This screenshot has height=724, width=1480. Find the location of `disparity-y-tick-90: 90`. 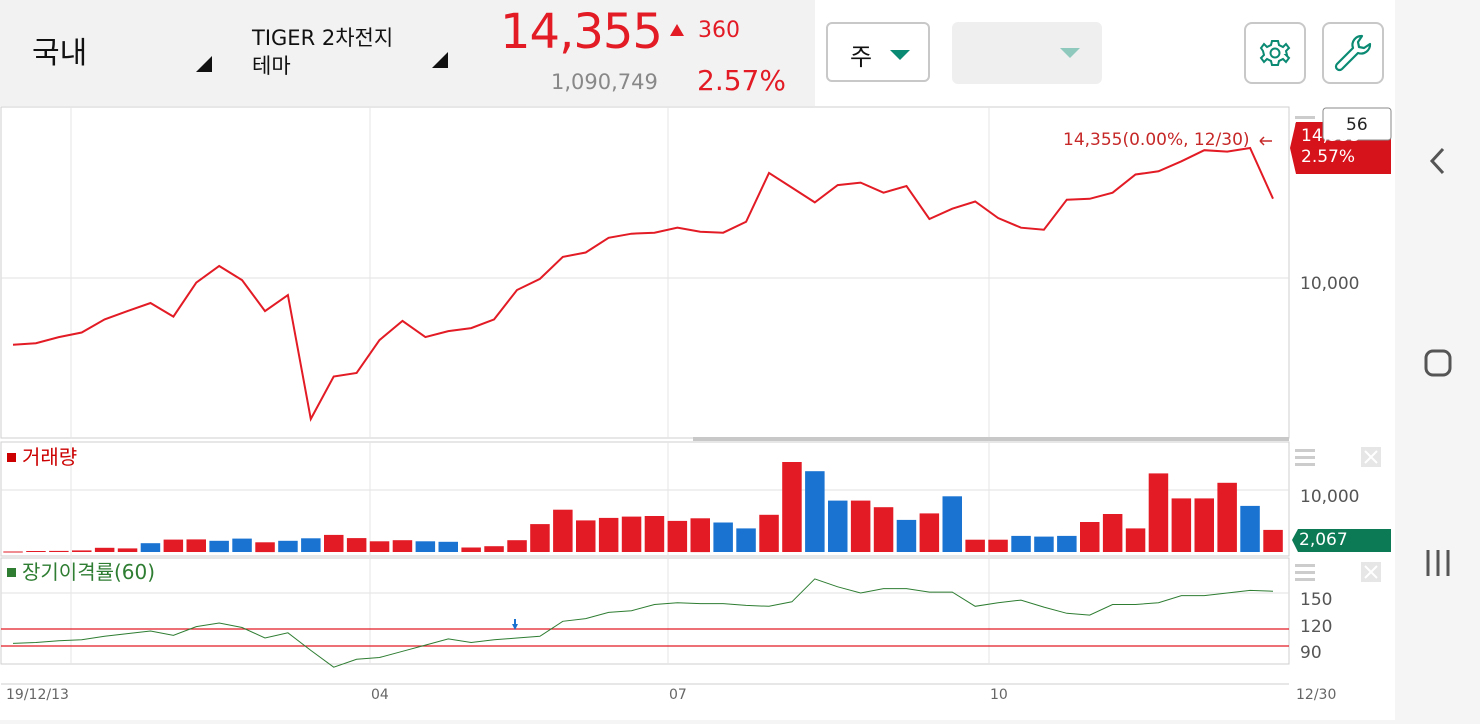

disparity-y-tick-90: 90 is located at coordinates (1311, 653).